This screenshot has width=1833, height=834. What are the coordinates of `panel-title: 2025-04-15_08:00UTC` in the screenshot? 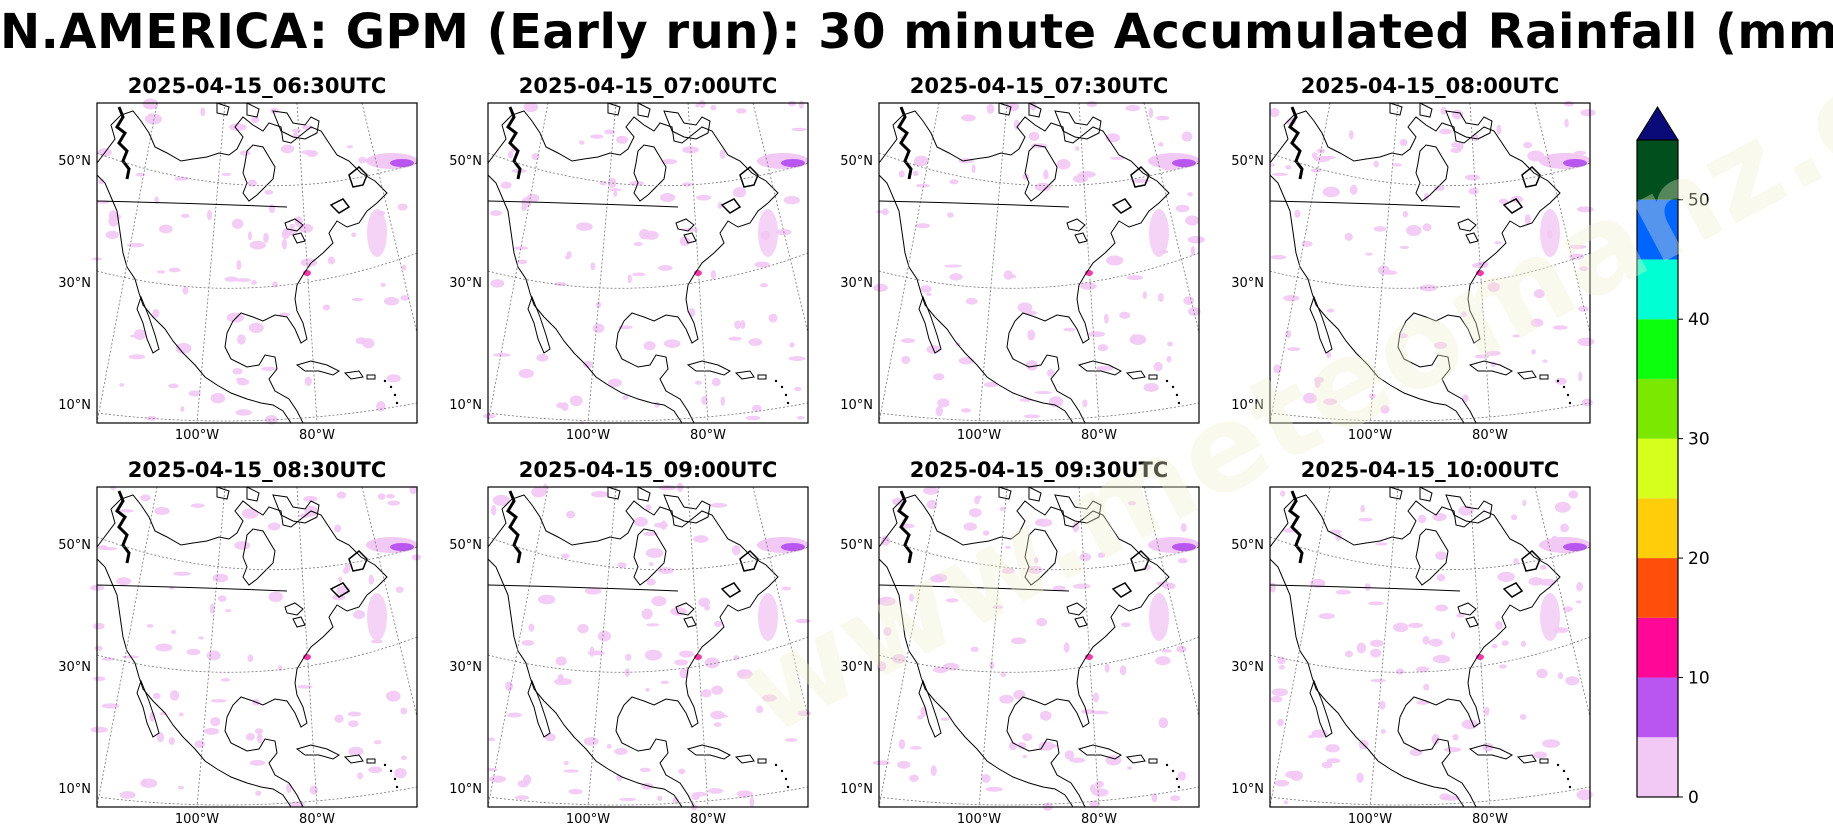 It's located at (1430, 86).